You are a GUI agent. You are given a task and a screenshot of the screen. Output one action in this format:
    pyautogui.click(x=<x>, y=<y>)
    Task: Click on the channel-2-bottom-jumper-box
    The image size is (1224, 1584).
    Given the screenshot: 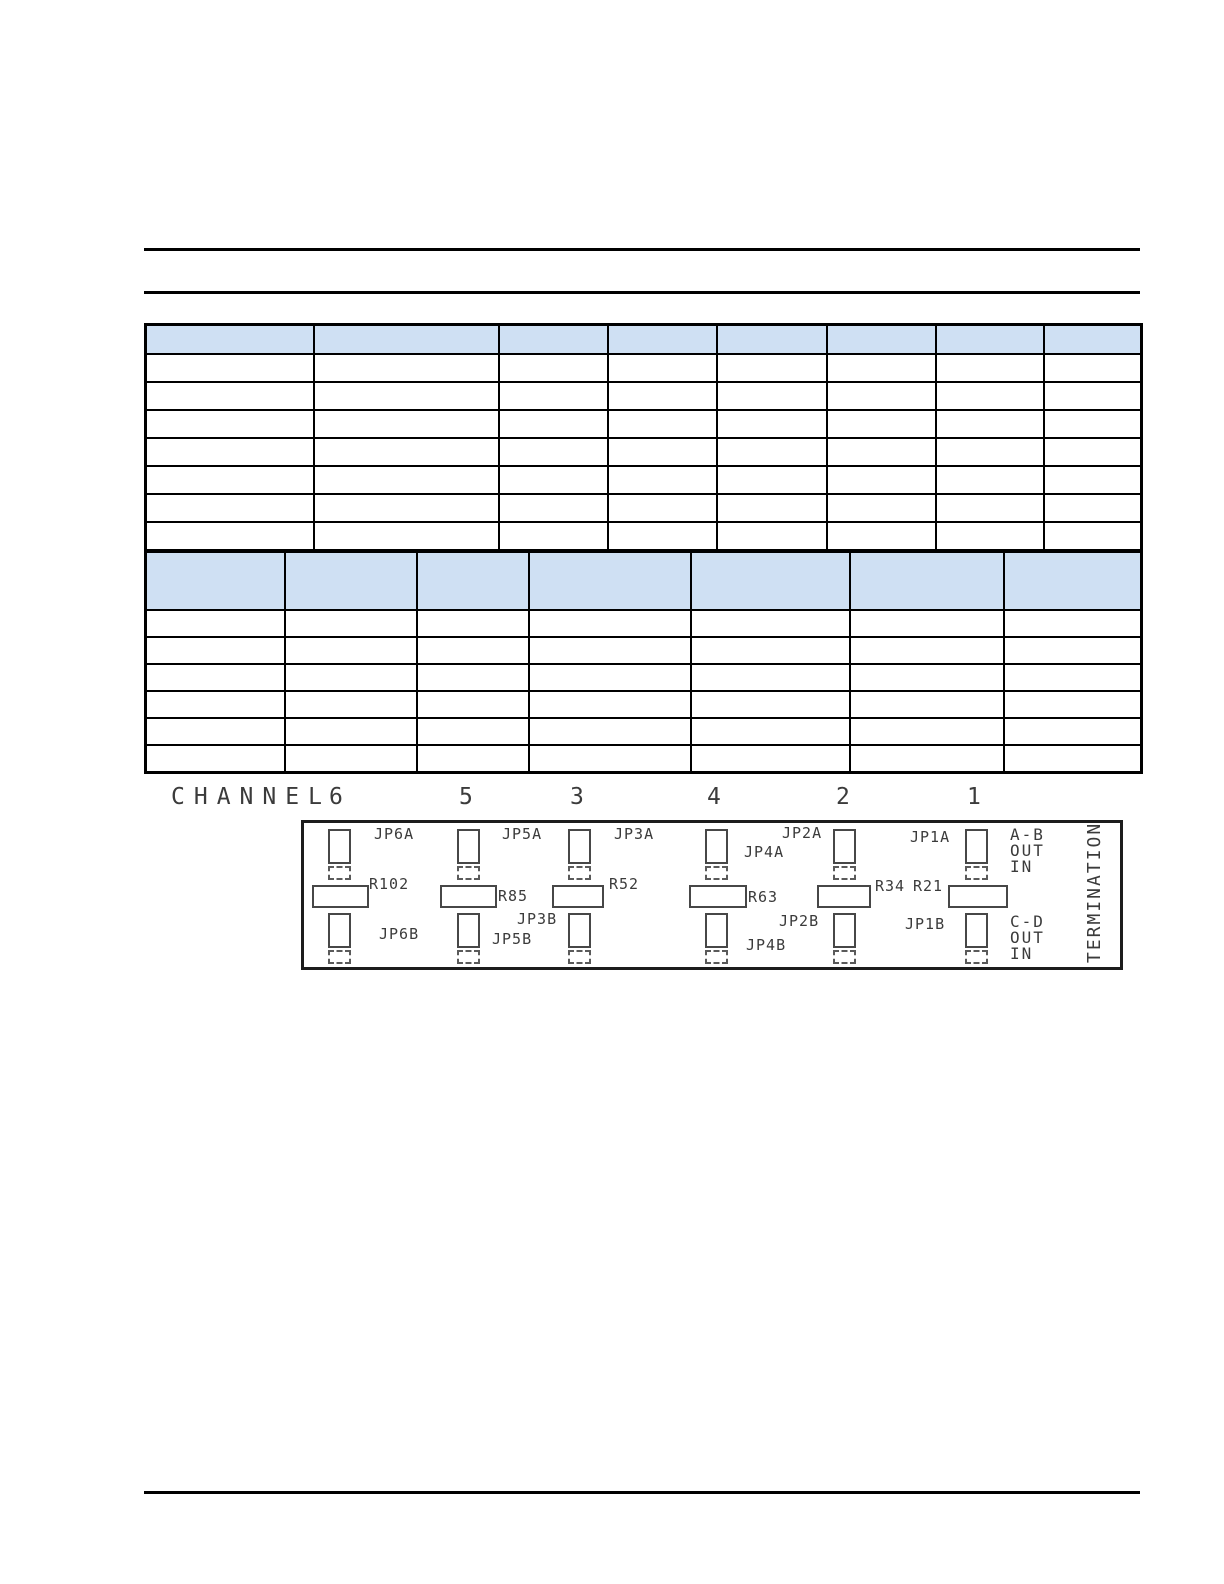 What is the action you would take?
    pyautogui.click(x=844, y=930)
    